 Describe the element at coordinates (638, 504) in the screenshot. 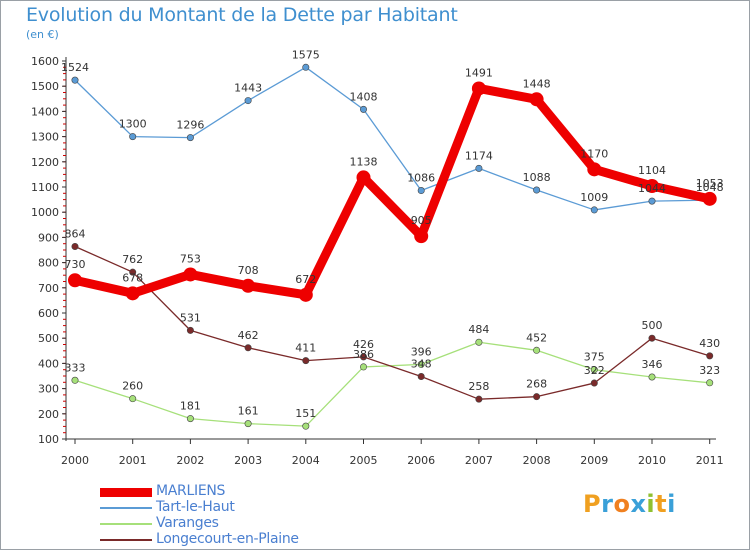

I see `logo-letter: x` at that location.